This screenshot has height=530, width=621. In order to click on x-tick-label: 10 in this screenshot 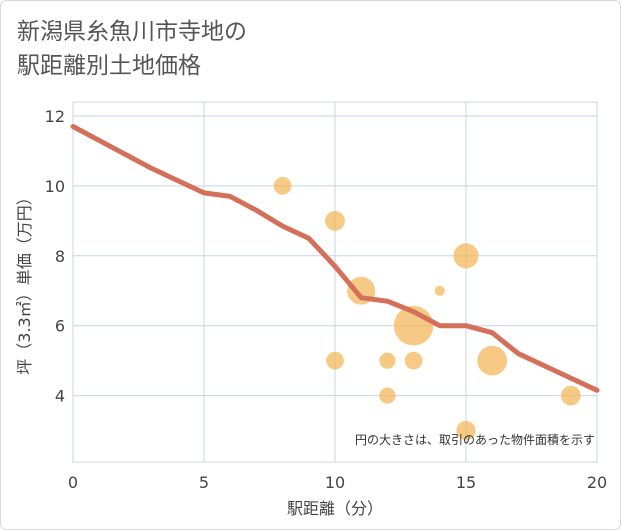, I will do `click(335, 482)`.